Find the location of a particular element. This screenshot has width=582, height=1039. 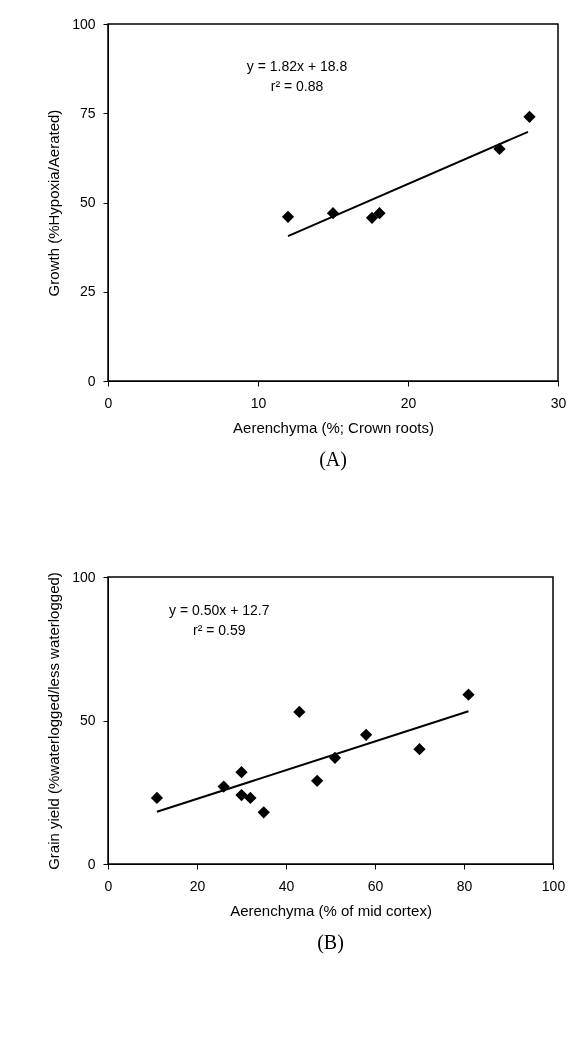

x-tick-label: 40 is located at coordinates (286, 885).